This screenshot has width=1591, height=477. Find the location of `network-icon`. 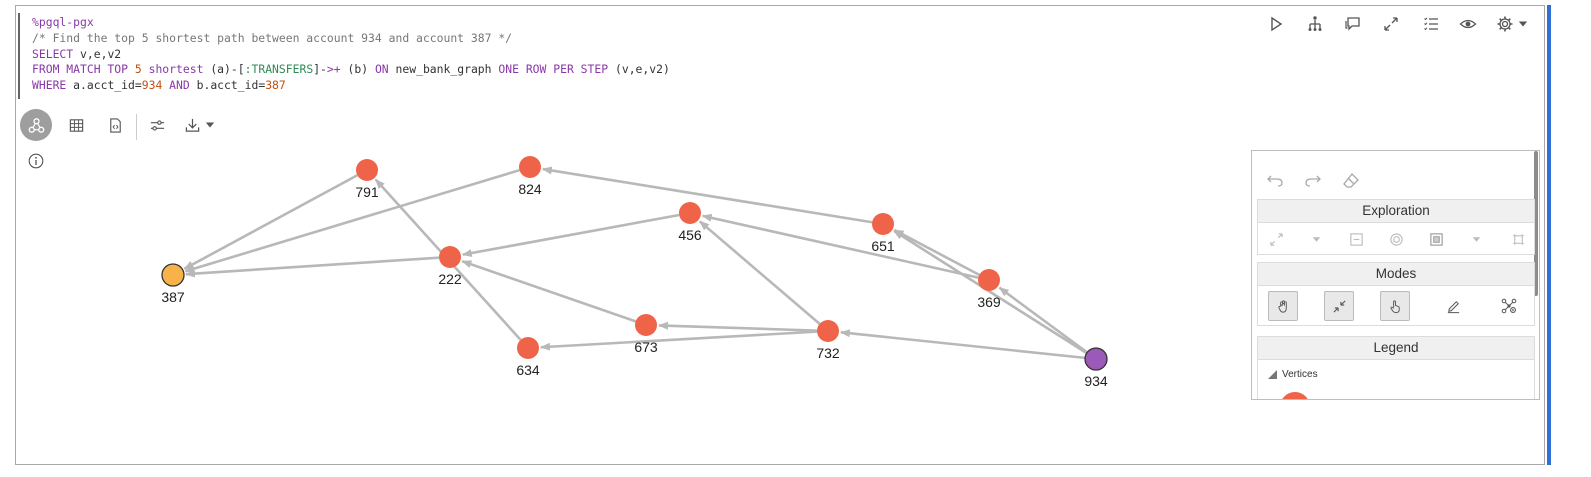

network-icon is located at coordinates (1509, 306).